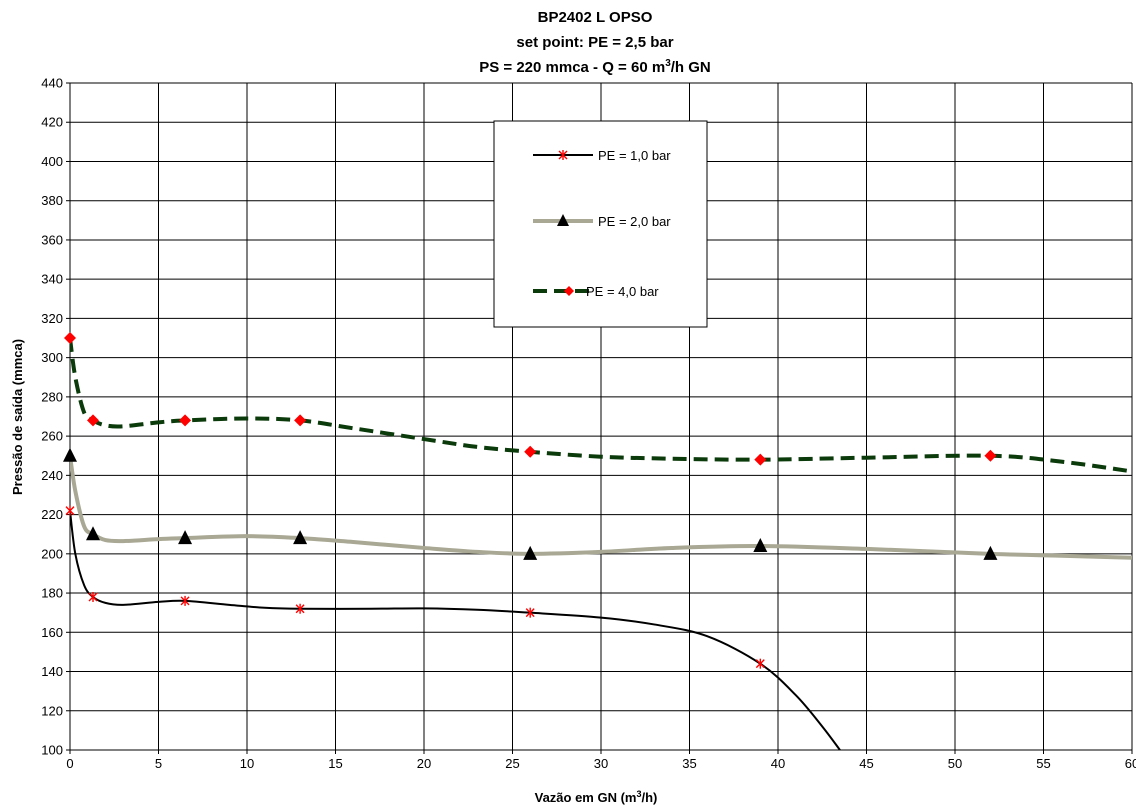 Image resolution: width=1136 pixels, height=810 pixels. I want to click on y-tick-label-13: 360, so click(52, 239).